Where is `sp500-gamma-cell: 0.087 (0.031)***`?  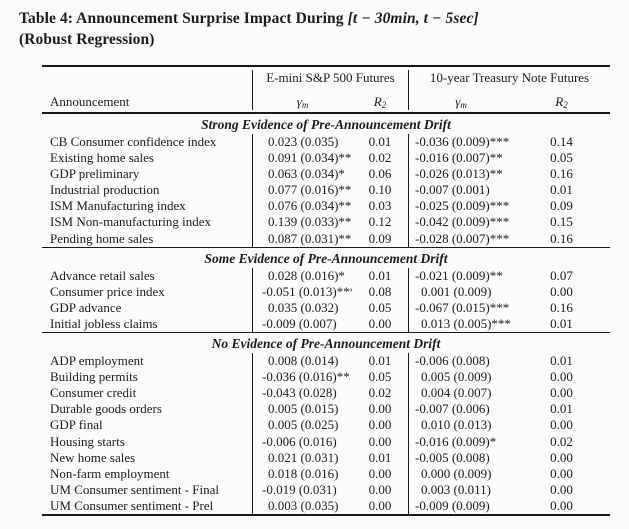 sp500-gamma-cell: 0.087 (0.031)*** is located at coordinates (302, 238).